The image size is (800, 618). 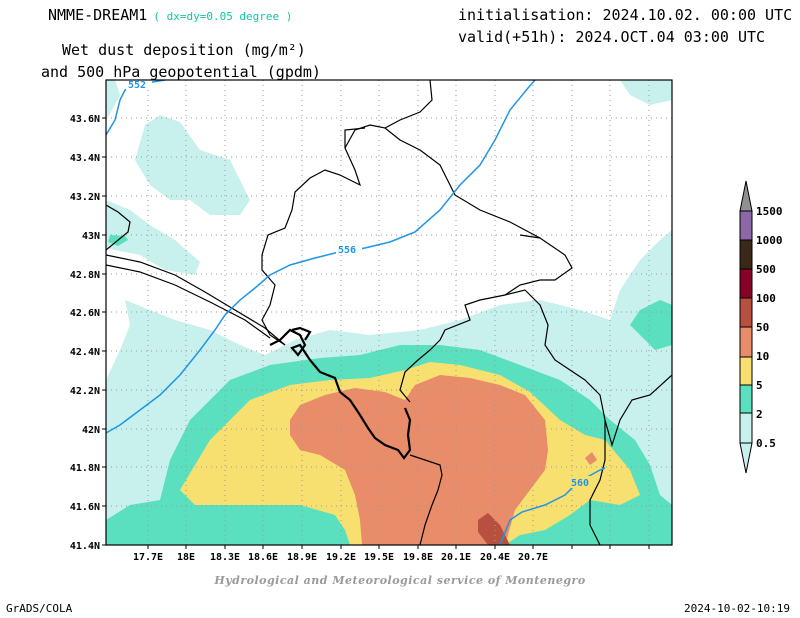 What do you see at coordinates (612, 37) in the screenshot?
I see `valid-time: valid(+51h): 2024.OCT.04 03:00 UTC` at bounding box center [612, 37].